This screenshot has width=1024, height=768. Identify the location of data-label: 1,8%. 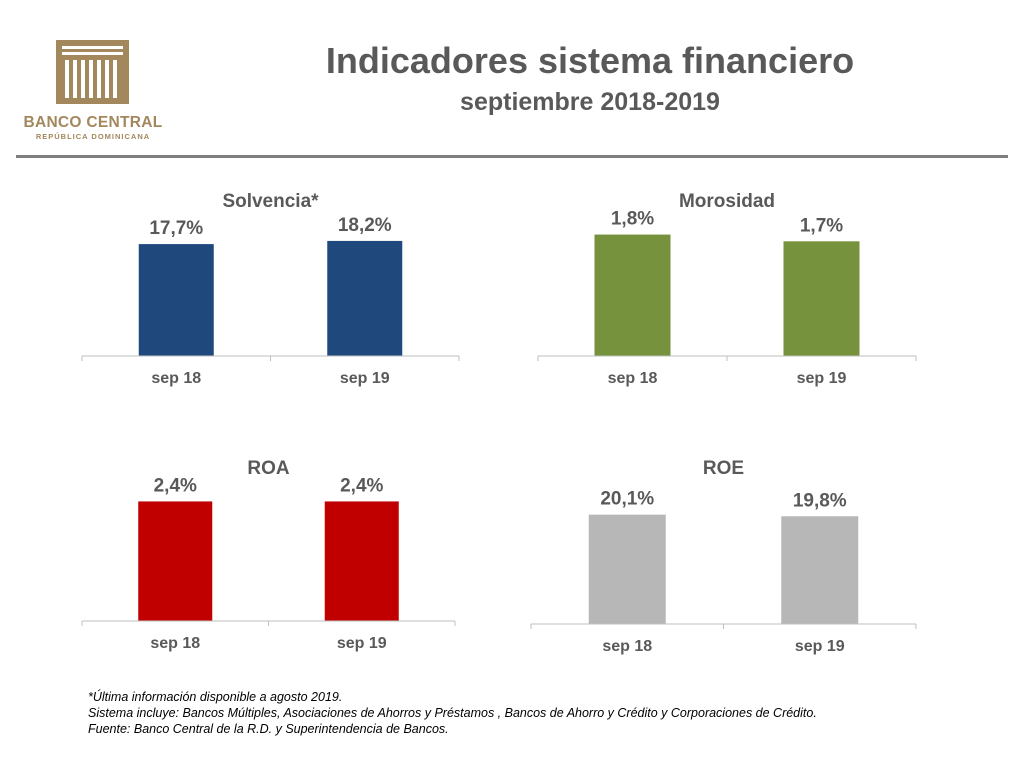
(632, 219).